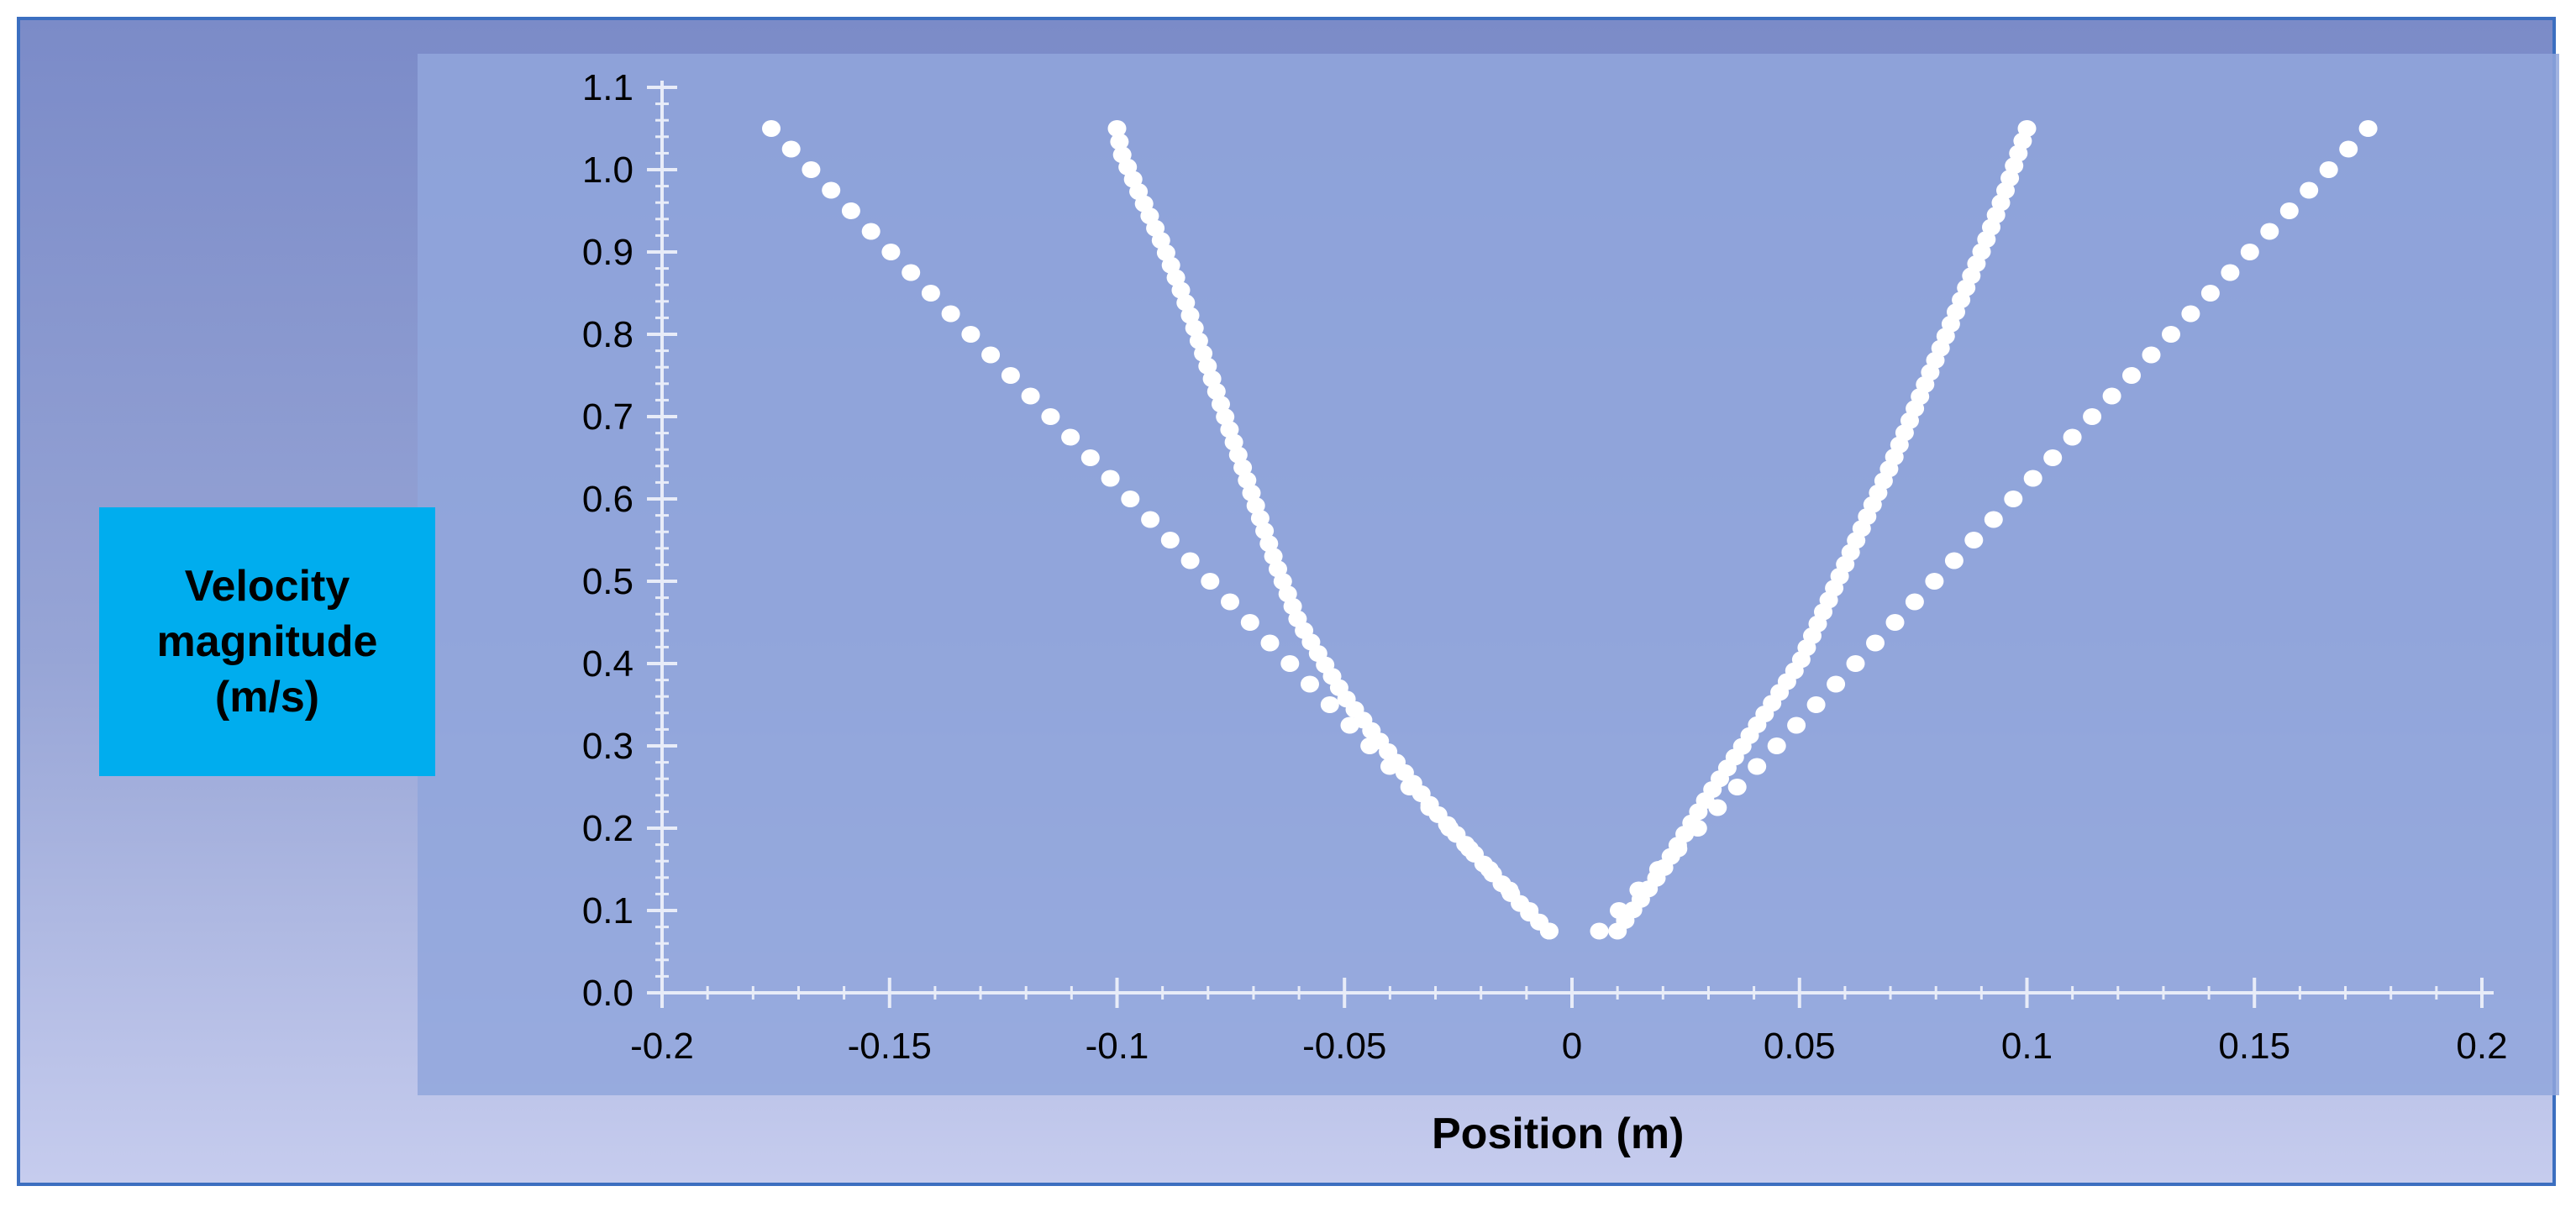 The width and height of the screenshot is (2576, 1207). What do you see at coordinates (607, 910) in the screenshot?
I see `y-tick-label: 0.1` at bounding box center [607, 910].